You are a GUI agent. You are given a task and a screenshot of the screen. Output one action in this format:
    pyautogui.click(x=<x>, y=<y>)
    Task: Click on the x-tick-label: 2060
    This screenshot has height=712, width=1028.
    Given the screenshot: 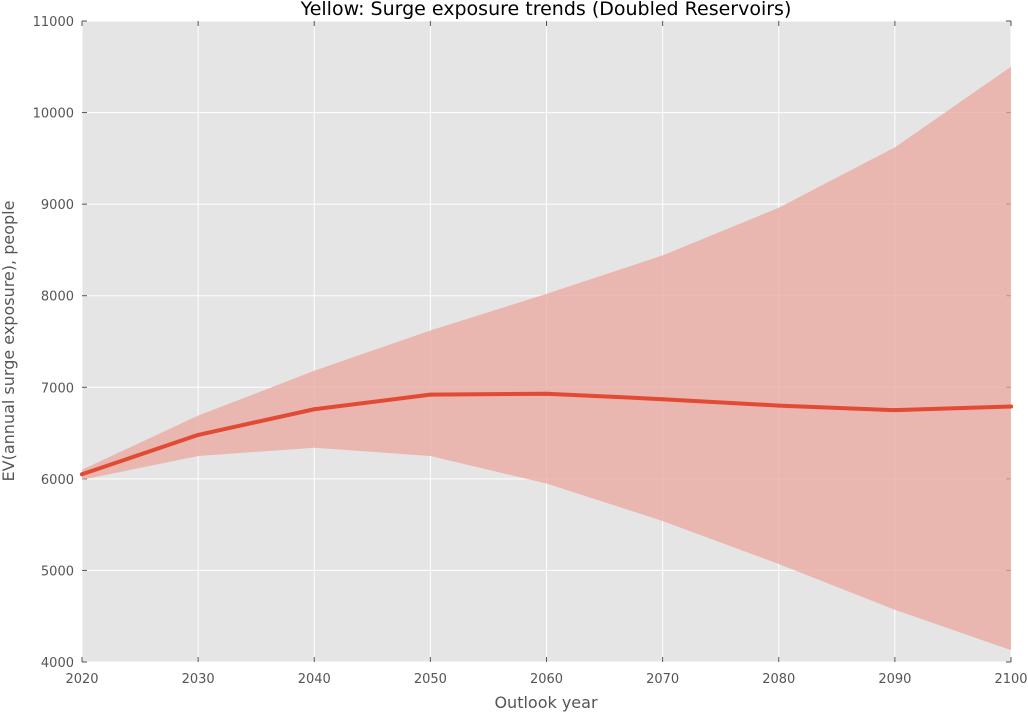 What is the action you would take?
    pyautogui.click(x=546, y=679)
    